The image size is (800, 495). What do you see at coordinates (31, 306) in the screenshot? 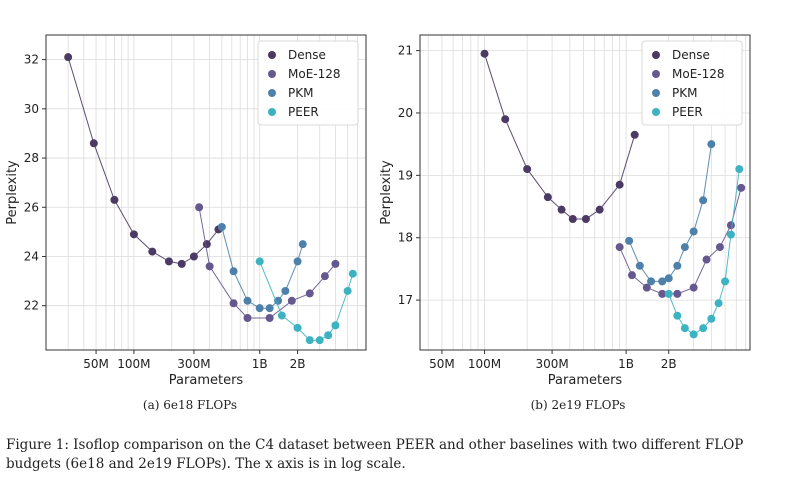
I see `y-tick-label: 22` at bounding box center [31, 306].